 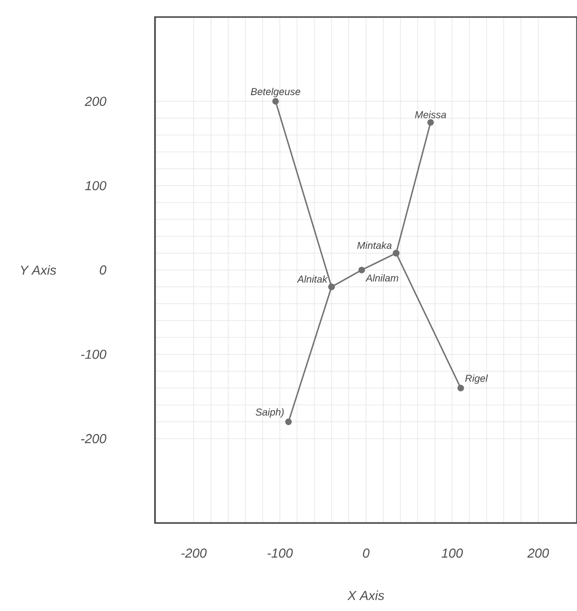 I want to click on annotation: Betelgeuse, so click(x=275, y=93).